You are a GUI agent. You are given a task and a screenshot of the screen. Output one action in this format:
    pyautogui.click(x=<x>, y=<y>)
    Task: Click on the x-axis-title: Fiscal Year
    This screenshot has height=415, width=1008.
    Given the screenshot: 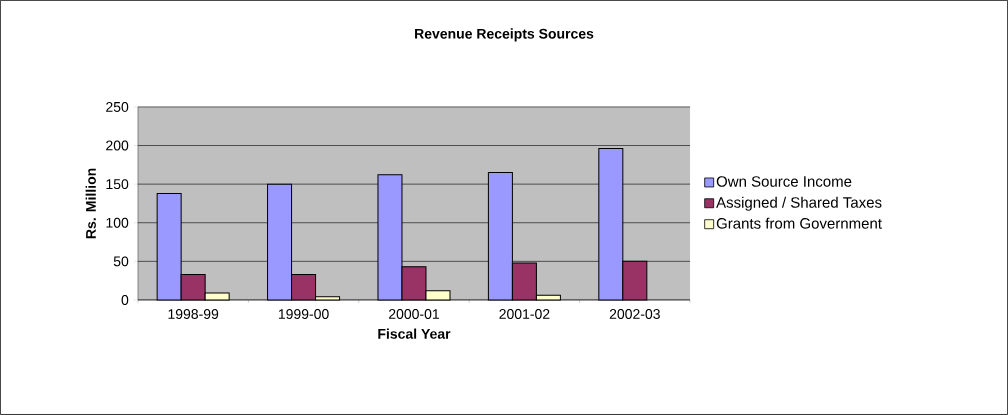 What is the action you would take?
    pyautogui.click(x=414, y=333)
    